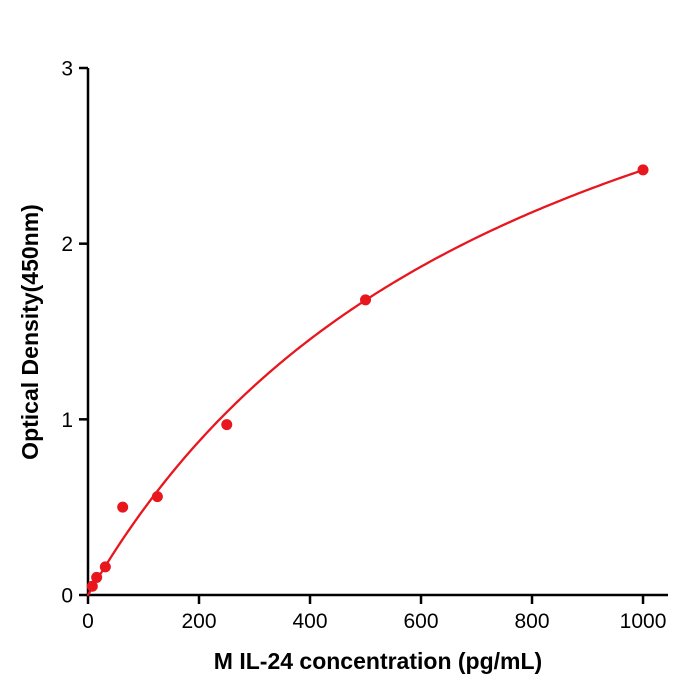 The height and width of the screenshot is (700, 700). Describe the element at coordinates (643, 621) in the screenshot. I see `x-tick-label: 1000` at that location.